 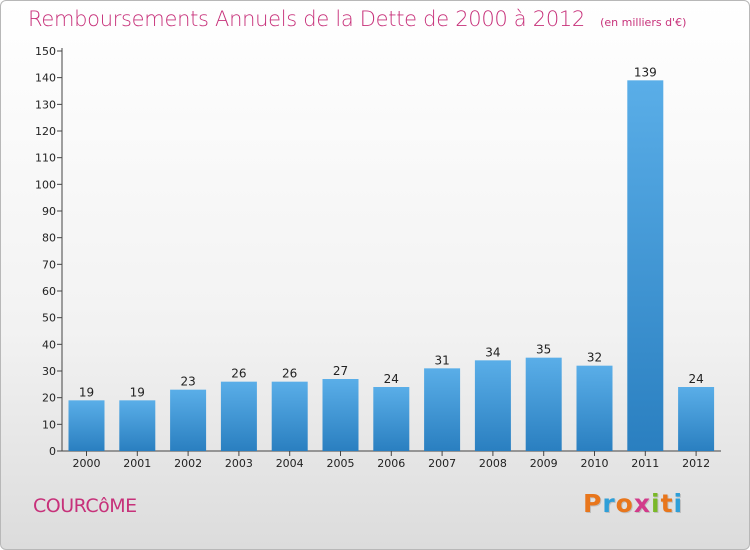 I want to click on data-label: 27, so click(x=340, y=371).